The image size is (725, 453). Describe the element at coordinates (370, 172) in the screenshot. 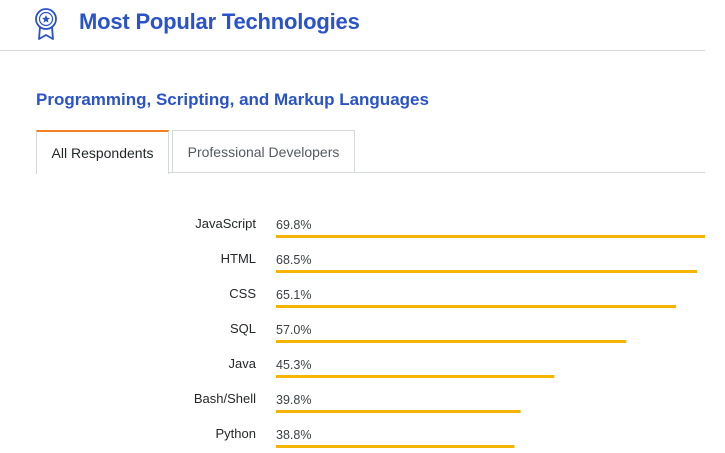

I see `tabs-divider` at that location.